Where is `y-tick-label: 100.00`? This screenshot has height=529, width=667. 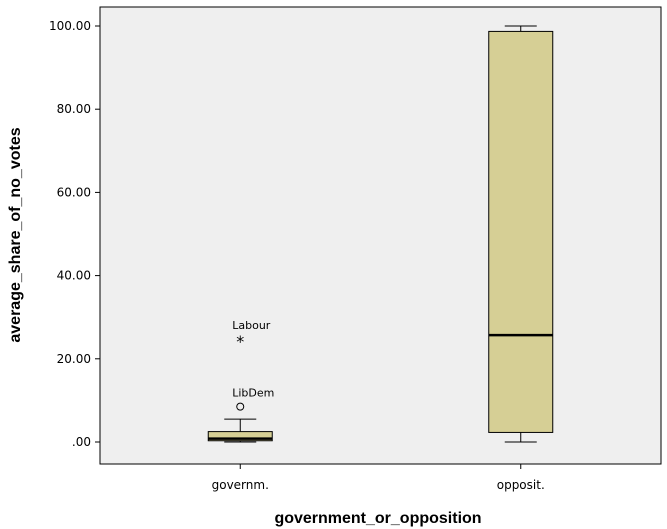 y-tick-label: 100.00 is located at coordinates (70, 26).